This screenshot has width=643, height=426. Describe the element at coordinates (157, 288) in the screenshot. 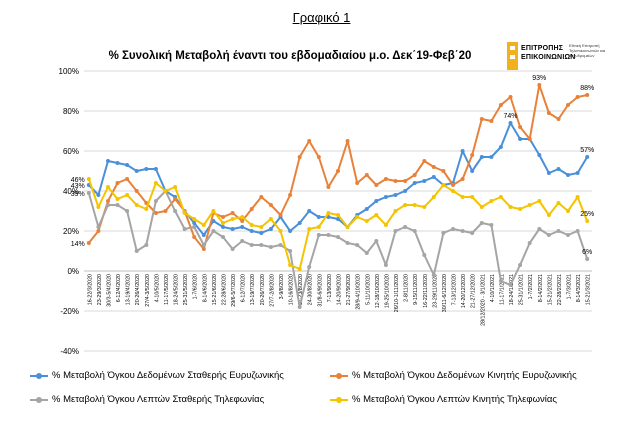

I see `x-tick-label: 4-10/5/2020` at that location.